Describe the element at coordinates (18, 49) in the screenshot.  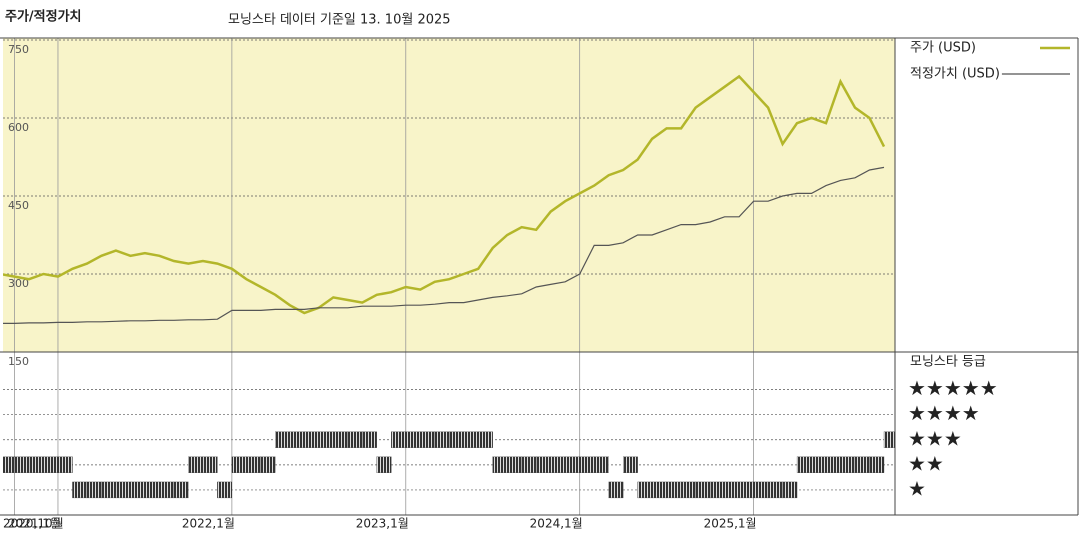
I see `y-tick-label: 750` at that location.